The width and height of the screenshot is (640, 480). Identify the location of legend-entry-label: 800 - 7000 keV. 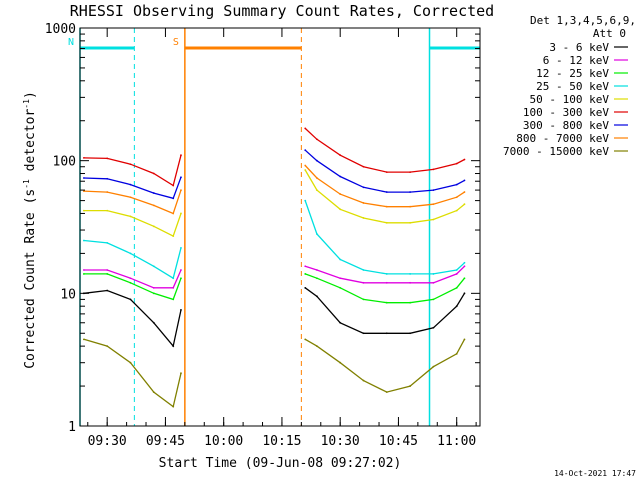
(562, 138).